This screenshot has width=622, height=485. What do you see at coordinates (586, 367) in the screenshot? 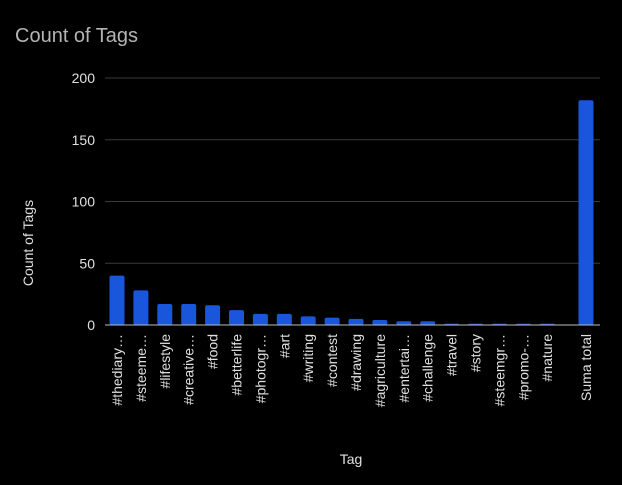
I see `x-tick-label: Suma total` at bounding box center [586, 367].